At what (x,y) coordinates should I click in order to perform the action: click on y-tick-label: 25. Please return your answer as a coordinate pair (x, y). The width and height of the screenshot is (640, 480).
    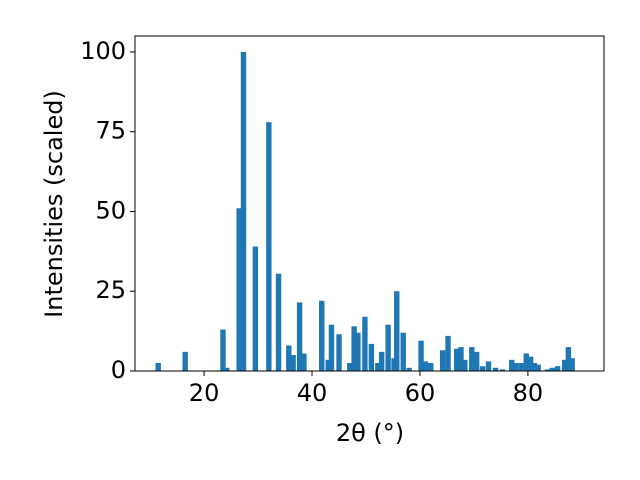
    Looking at the image, I should click on (110, 290).